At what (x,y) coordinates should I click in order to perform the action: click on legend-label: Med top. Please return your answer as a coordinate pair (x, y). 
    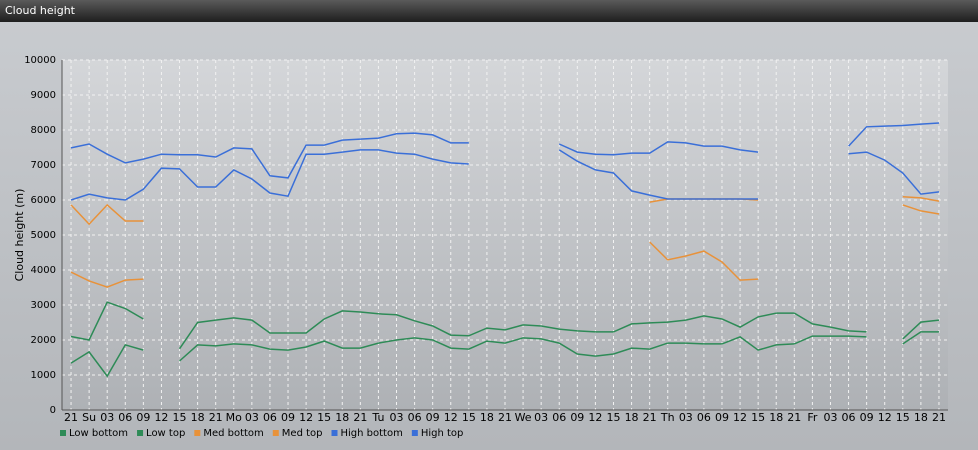
    Looking at the image, I should click on (302, 433).